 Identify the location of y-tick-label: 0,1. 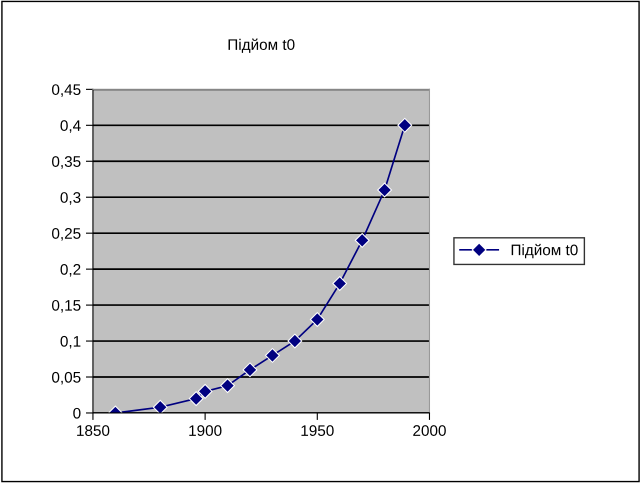
(70, 342).